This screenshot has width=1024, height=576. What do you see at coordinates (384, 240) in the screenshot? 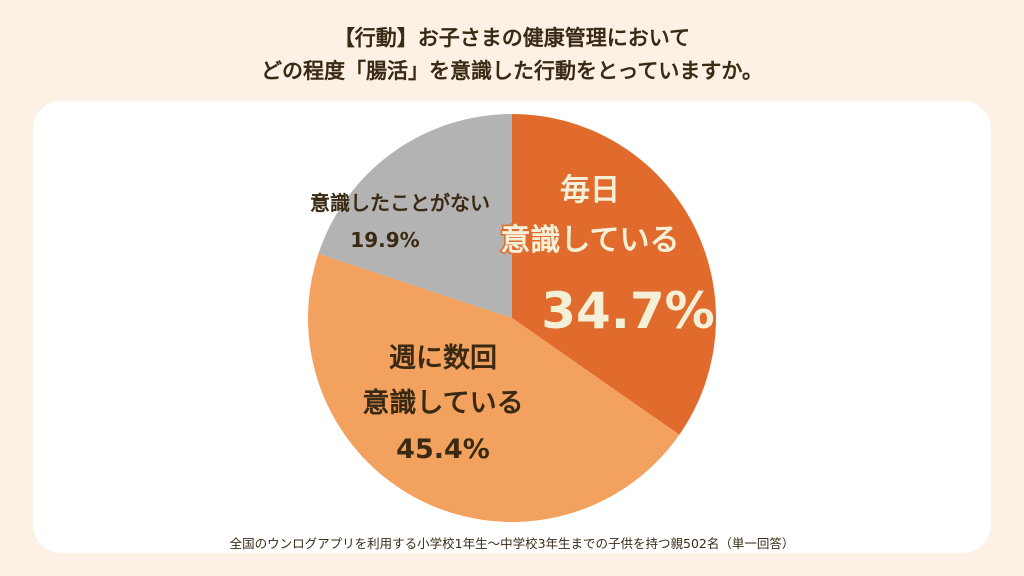
I see `slice-value-label-2: 19.9%` at bounding box center [384, 240].